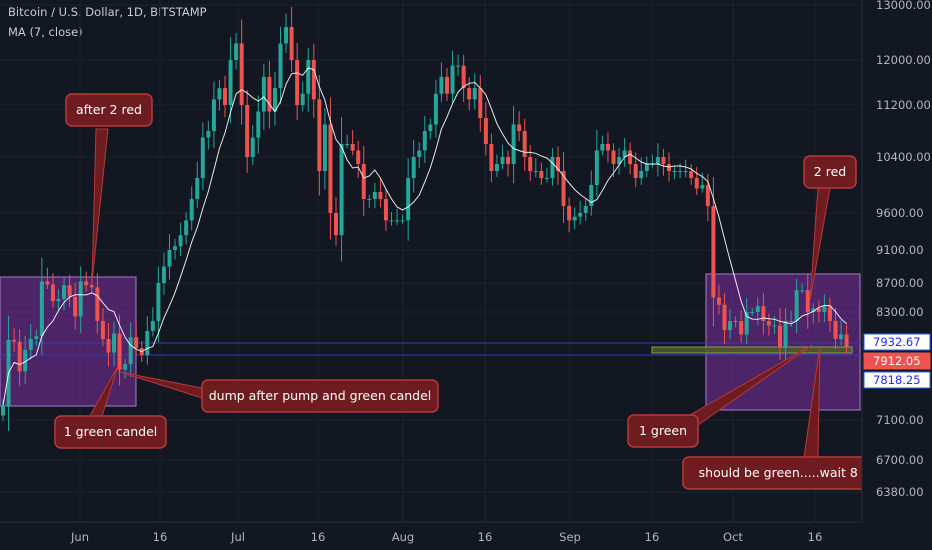 The height and width of the screenshot is (550, 932). Describe the element at coordinates (900, 312) in the screenshot. I see `y-tick-label: 8300.00` at that location.